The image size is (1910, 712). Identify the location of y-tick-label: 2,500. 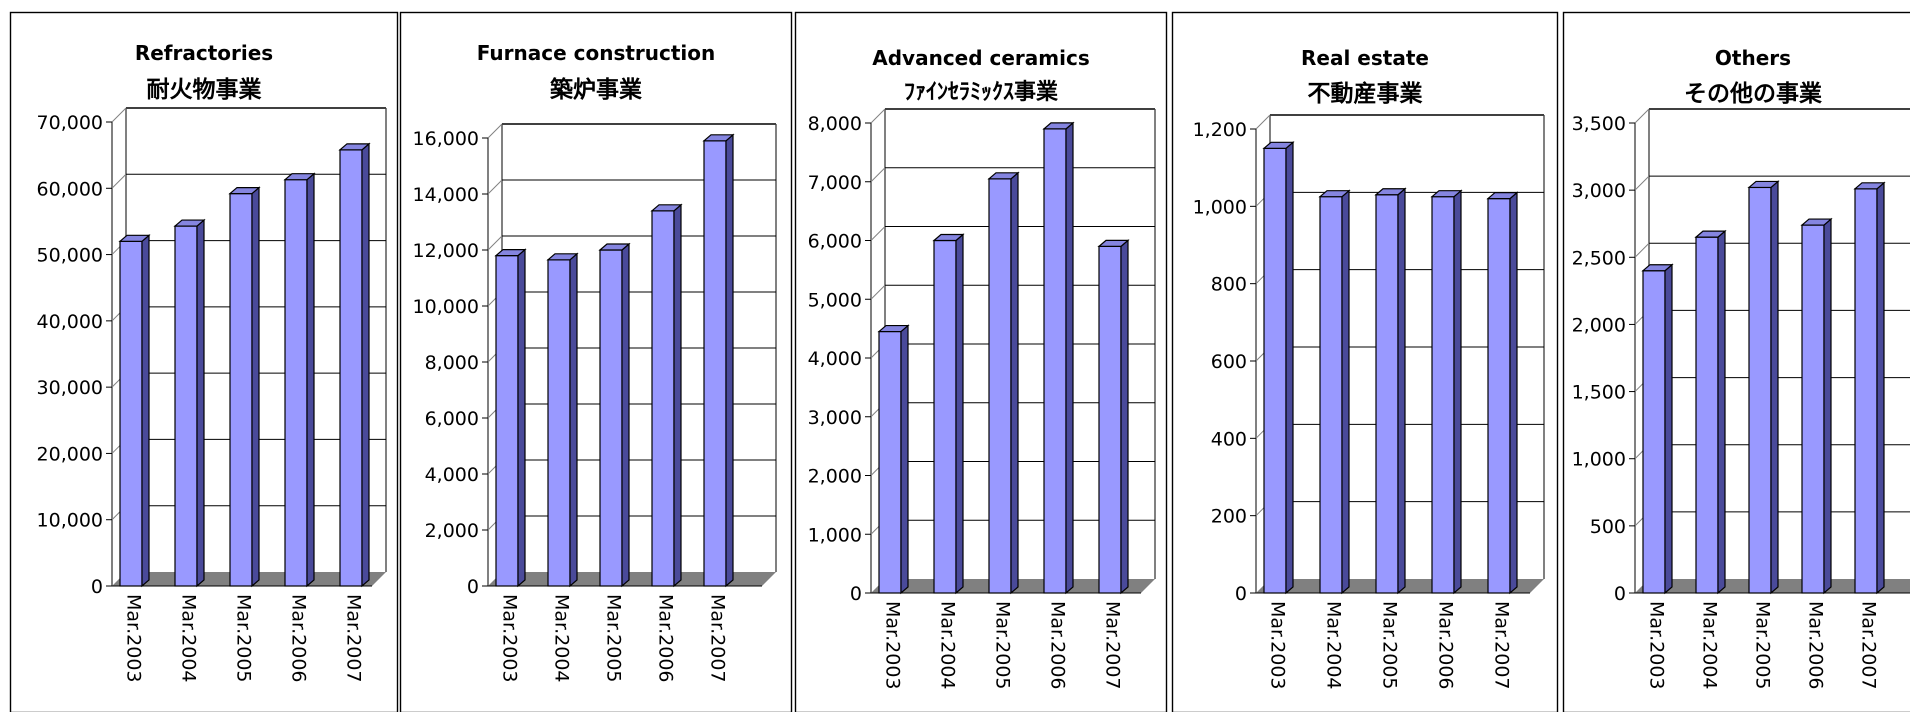
(1599, 258).